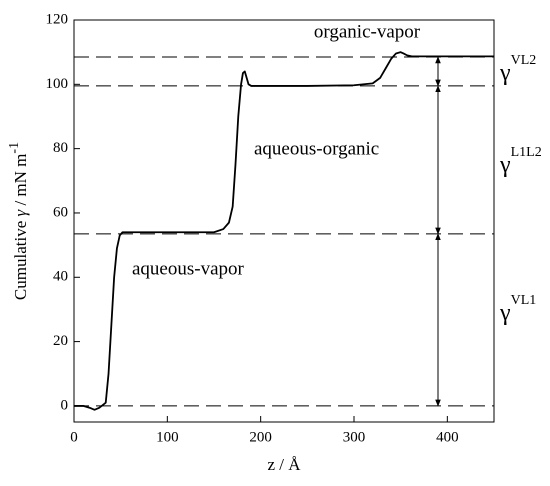 The width and height of the screenshot is (550, 486). What do you see at coordinates (520, 161) in the screenshot?
I see `side-label: γL1L2` at bounding box center [520, 161].